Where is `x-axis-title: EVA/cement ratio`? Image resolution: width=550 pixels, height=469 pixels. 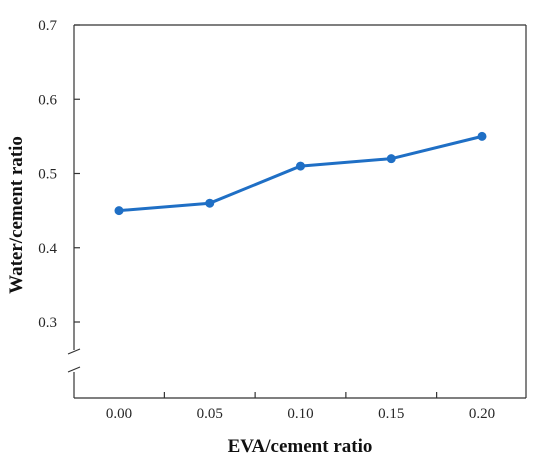
x-axis-title: EVA/cement ratio is located at coordinates (300, 446).